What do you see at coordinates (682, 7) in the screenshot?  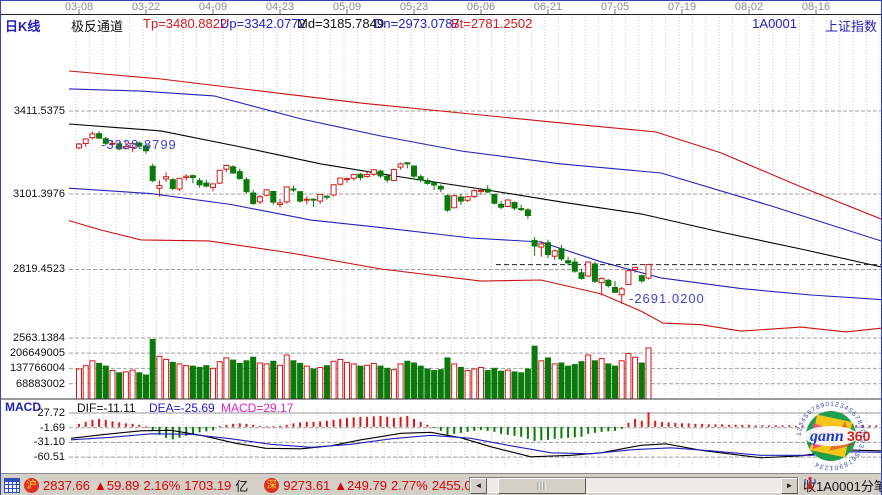 I see `date-tick-label: 07-19` at bounding box center [682, 7].